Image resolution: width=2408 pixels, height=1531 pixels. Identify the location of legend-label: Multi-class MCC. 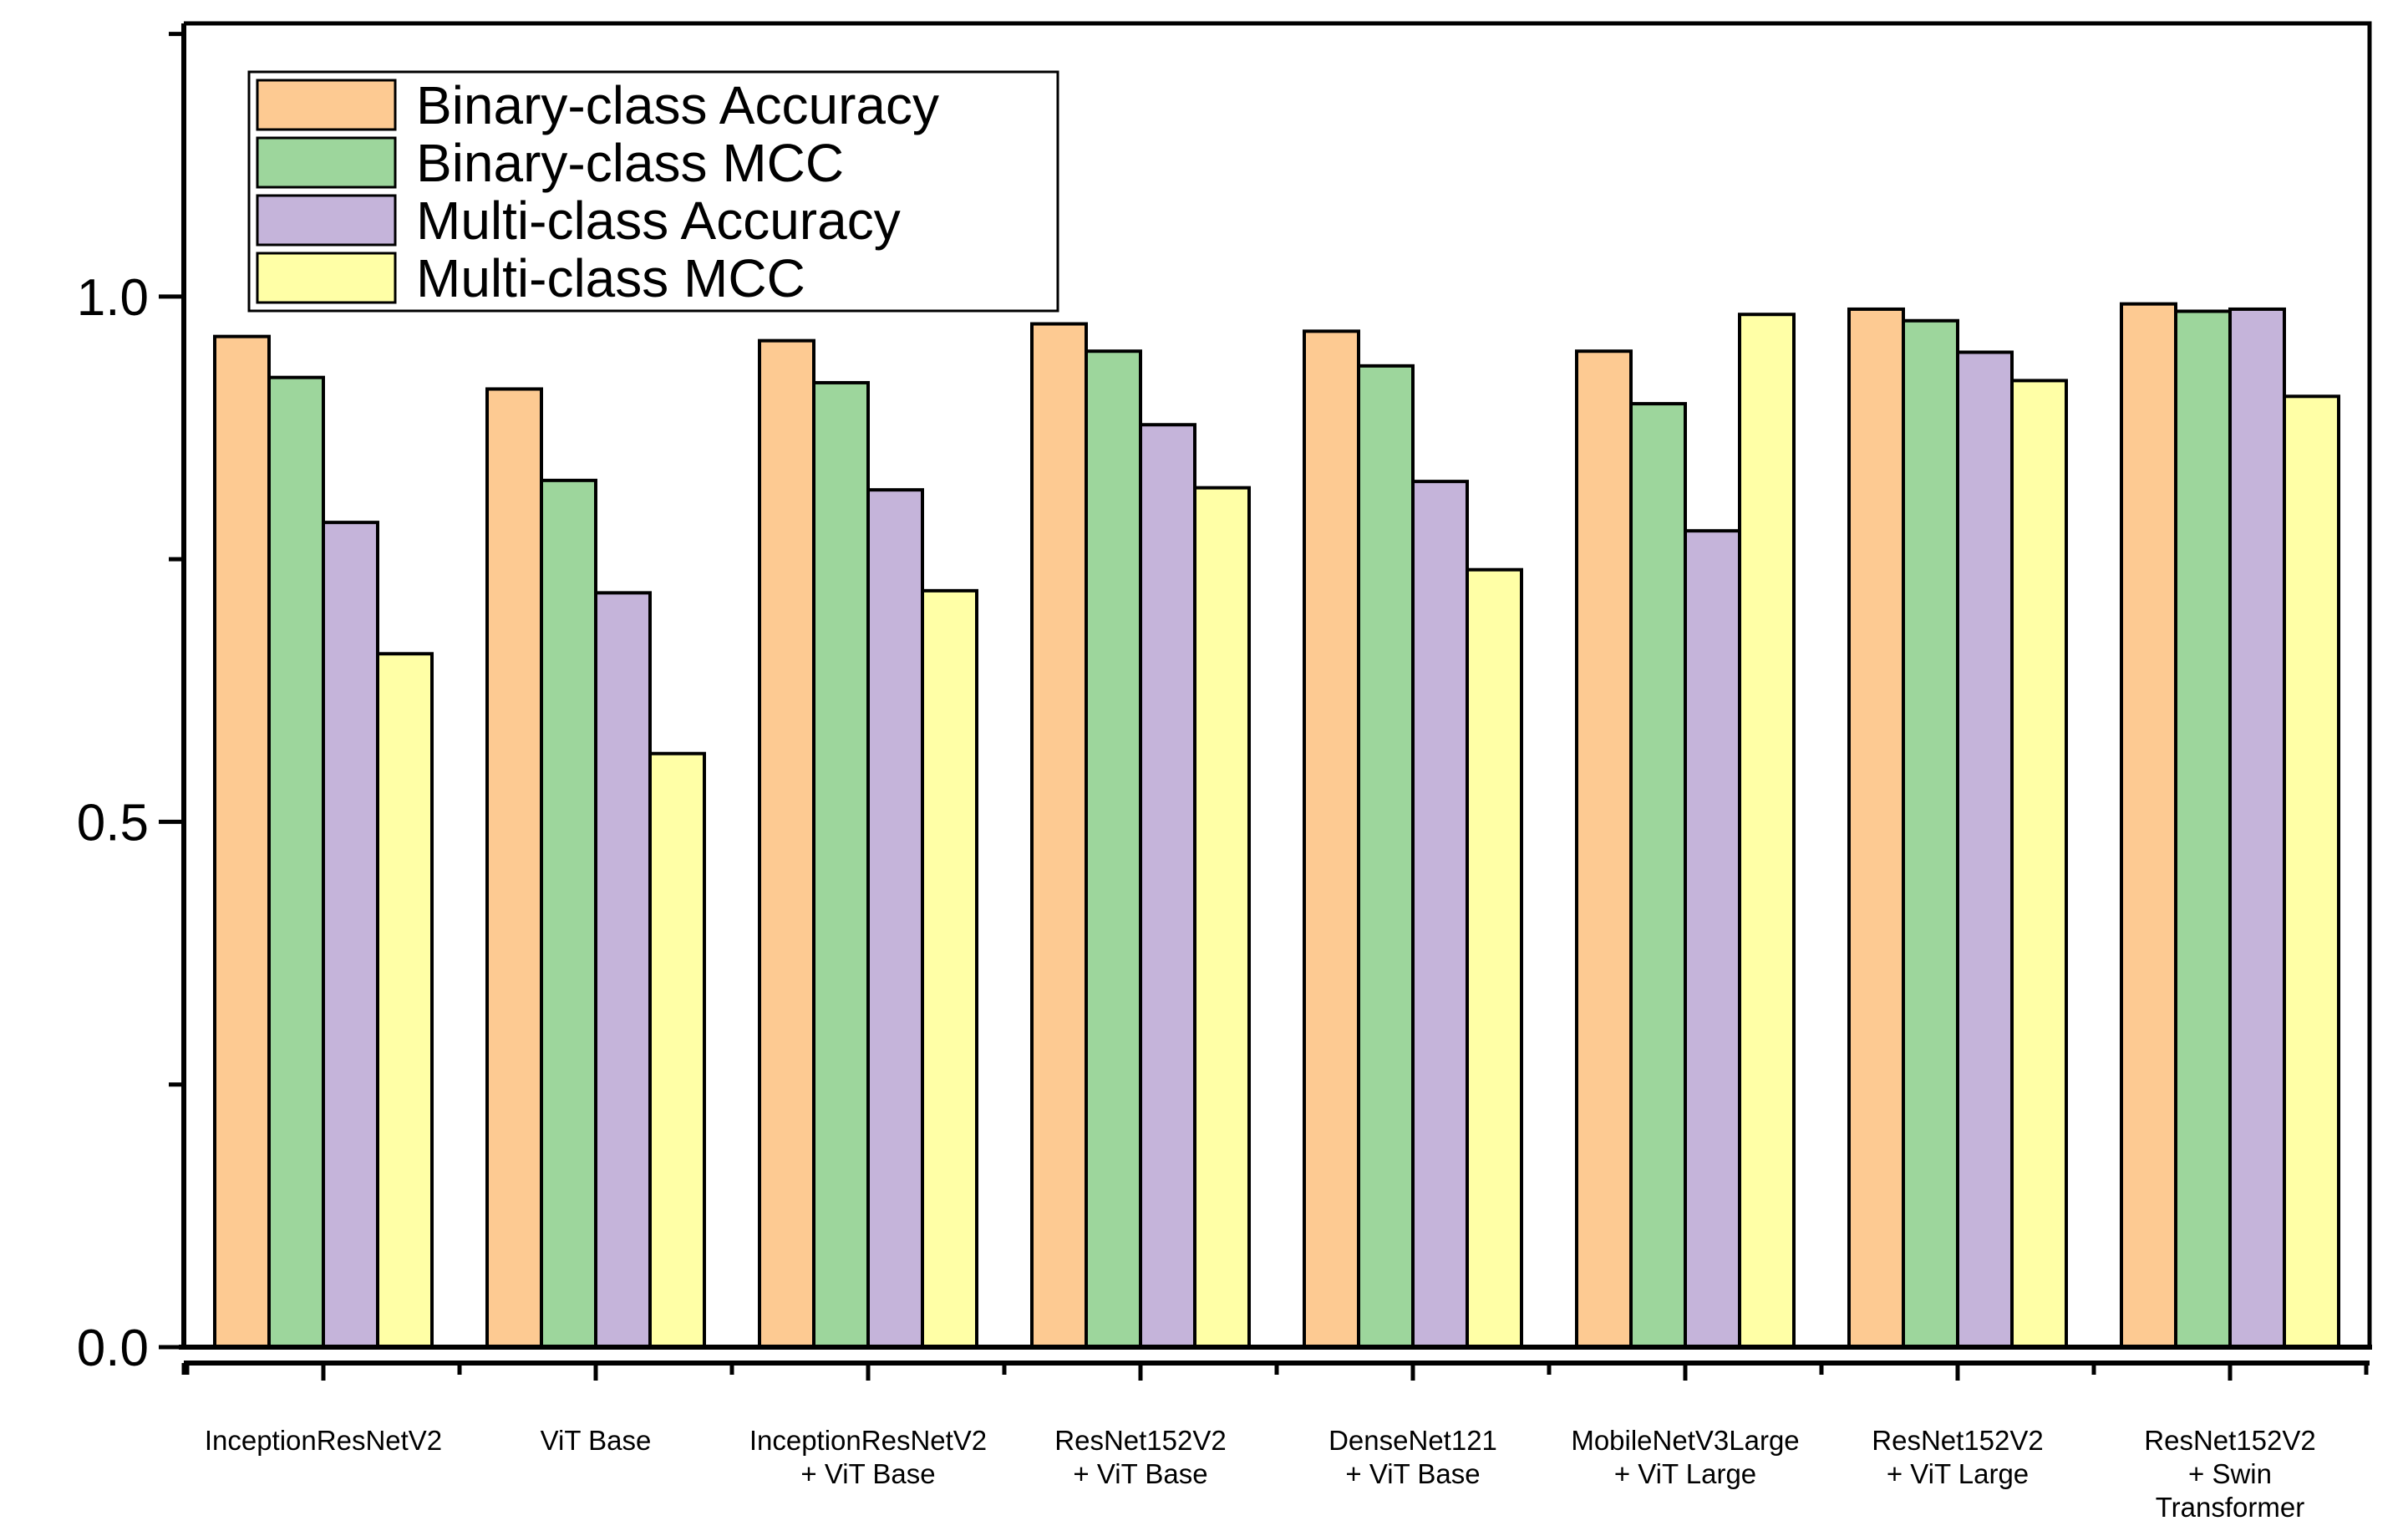
(611, 278).